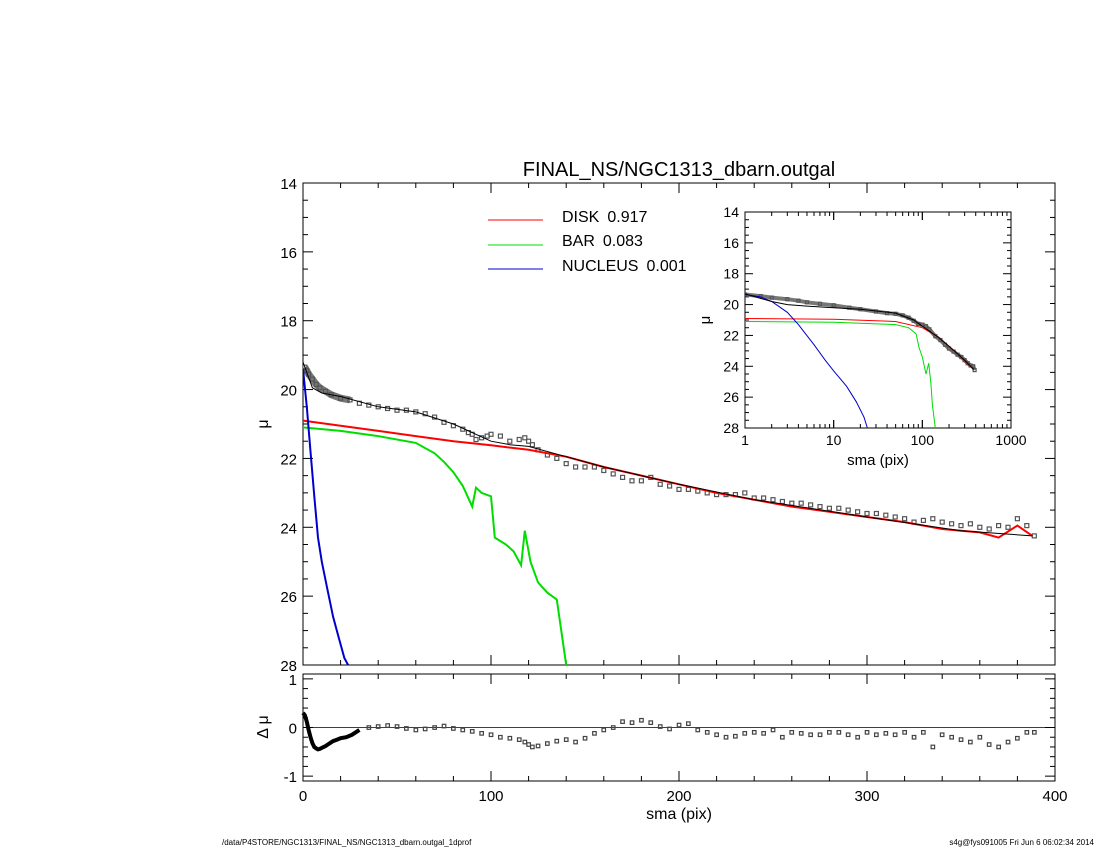  What do you see at coordinates (878, 460) in the screenshot?
I see `inset-x-label: sma (pix)` at bounding box center [878, 460].